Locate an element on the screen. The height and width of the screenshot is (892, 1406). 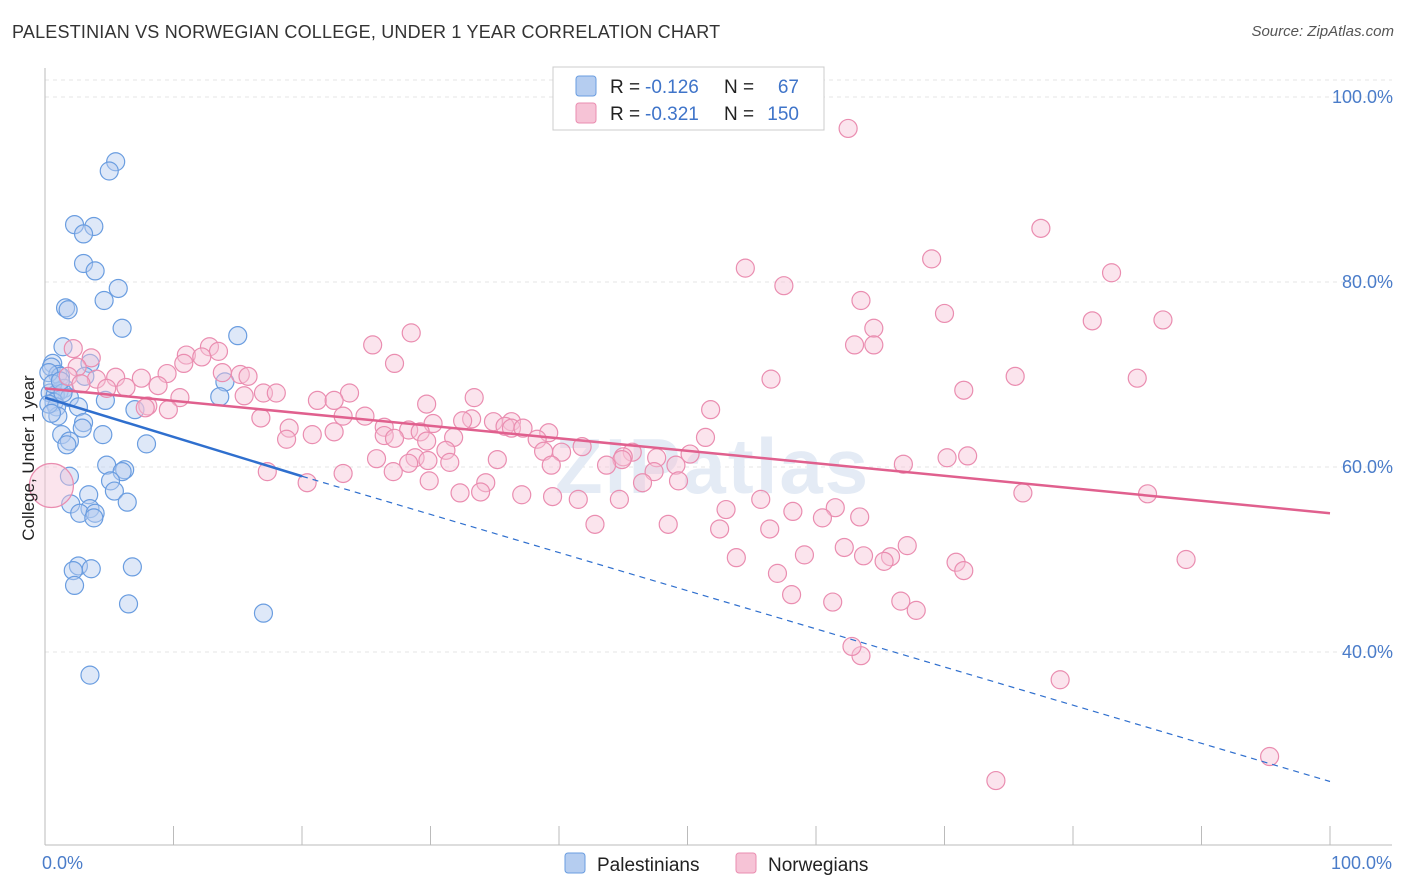
legend-n-label-1: N = is located at coordinates (739, 87).